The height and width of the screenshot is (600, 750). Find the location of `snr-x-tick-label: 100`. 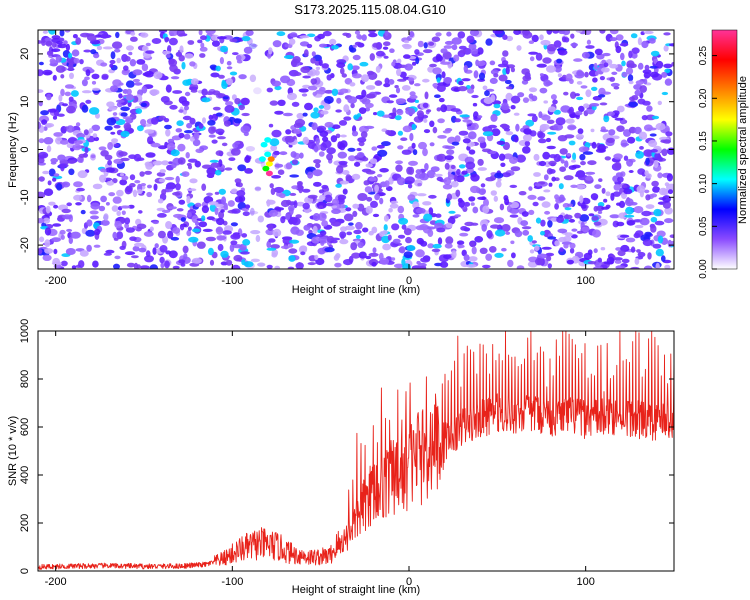

snr-x-tick-label: 100 is located at coordinates (585, 582).